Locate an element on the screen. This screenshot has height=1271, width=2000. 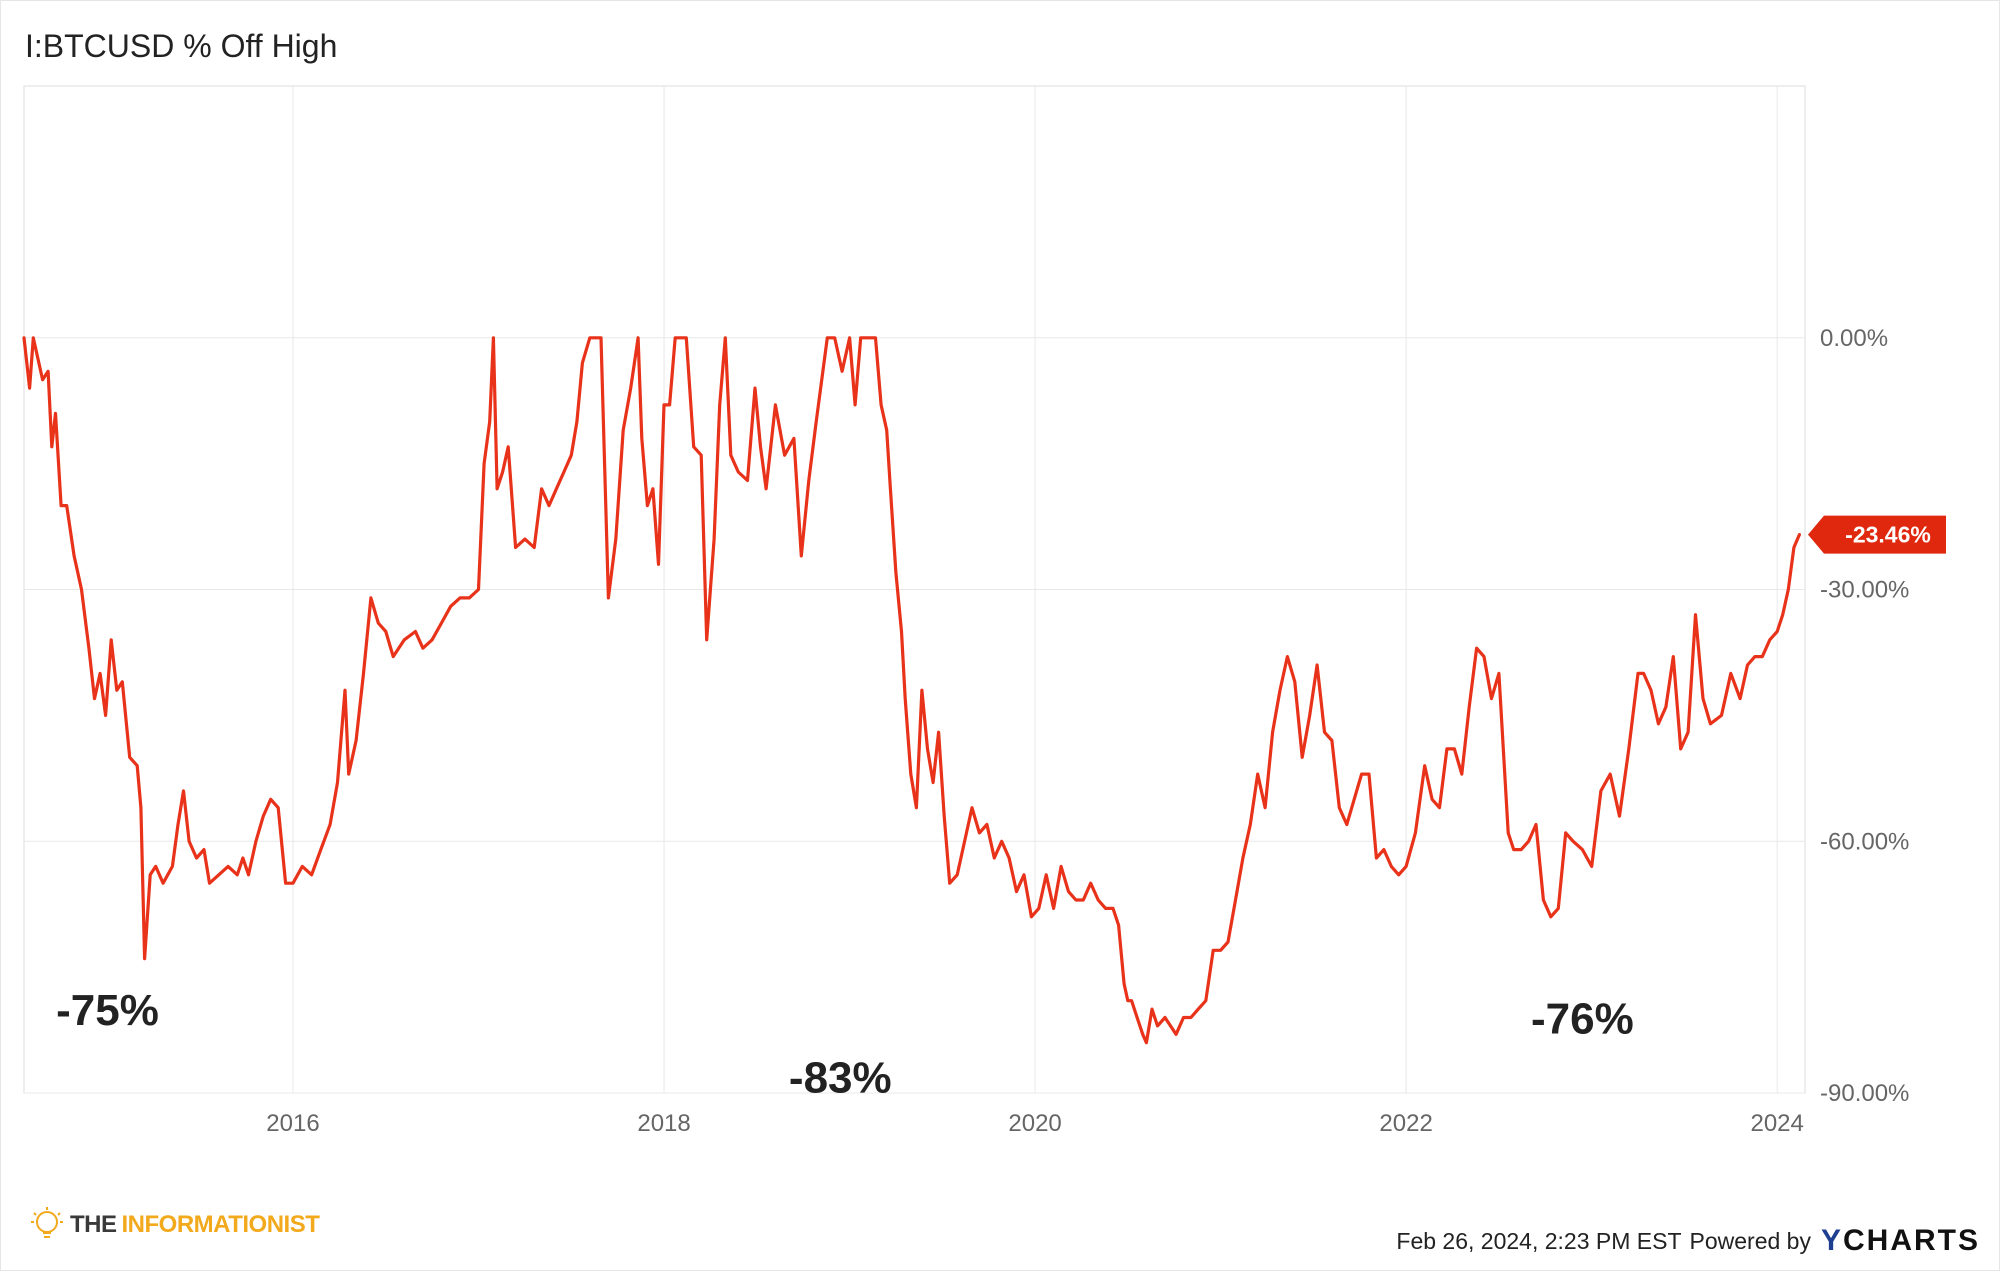
last-value-badge is located at coordinates (1877, 534).